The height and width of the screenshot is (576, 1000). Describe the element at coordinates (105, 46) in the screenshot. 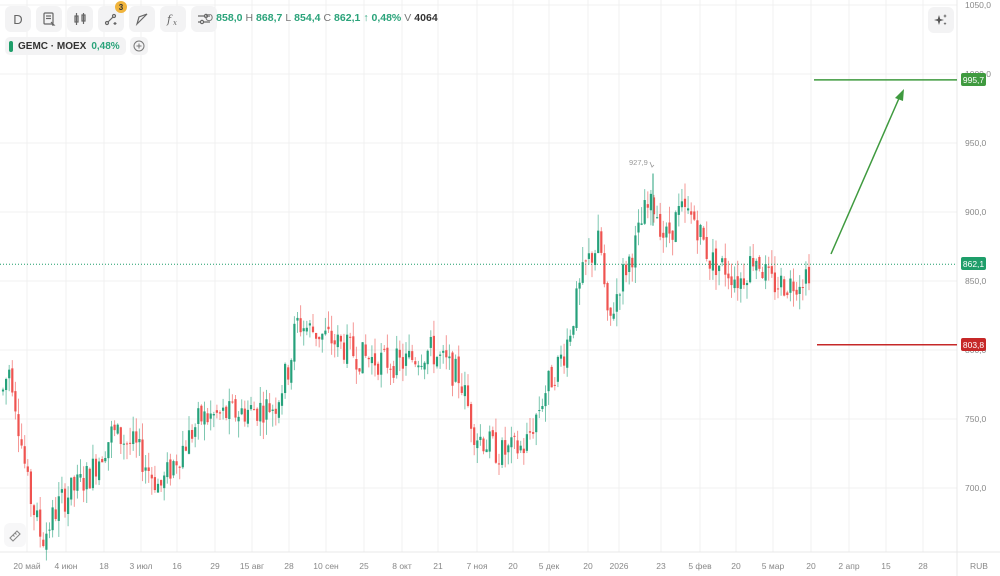

I see `symbol-change: 0,48%` at that location.